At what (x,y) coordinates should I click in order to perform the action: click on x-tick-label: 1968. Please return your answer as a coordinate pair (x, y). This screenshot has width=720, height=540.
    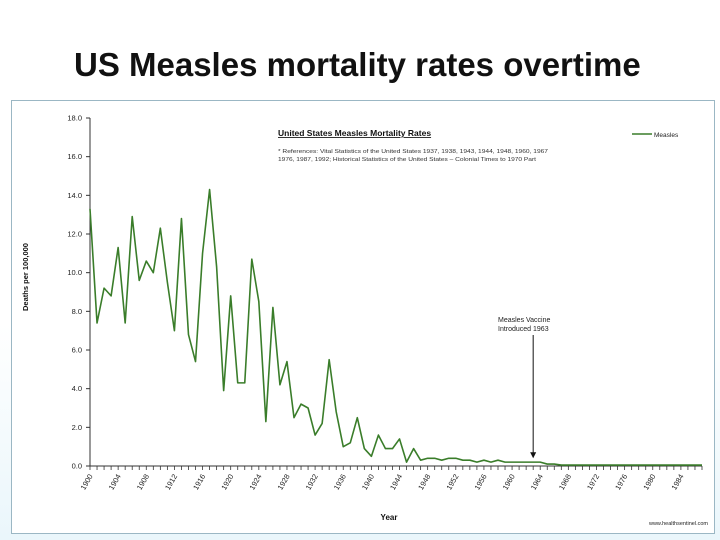
    Looking at the image, I should click on (565, 482).